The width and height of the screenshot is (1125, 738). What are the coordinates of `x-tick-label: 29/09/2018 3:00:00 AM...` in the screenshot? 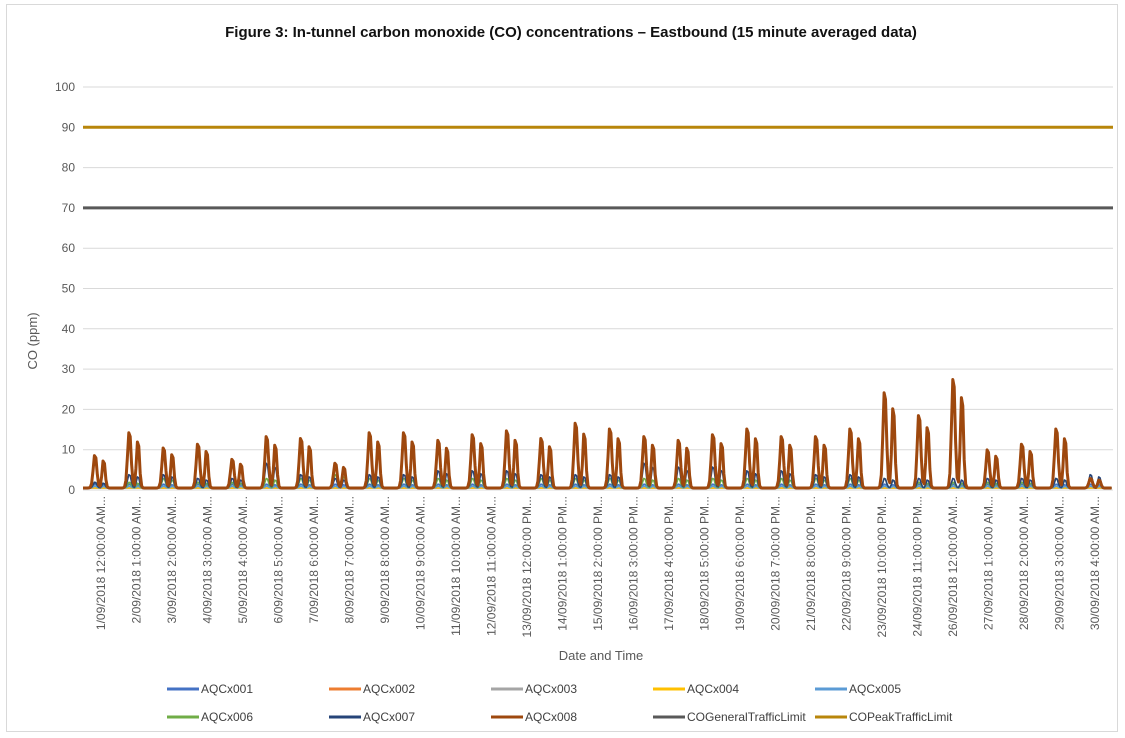 It's located at (1060, 563).